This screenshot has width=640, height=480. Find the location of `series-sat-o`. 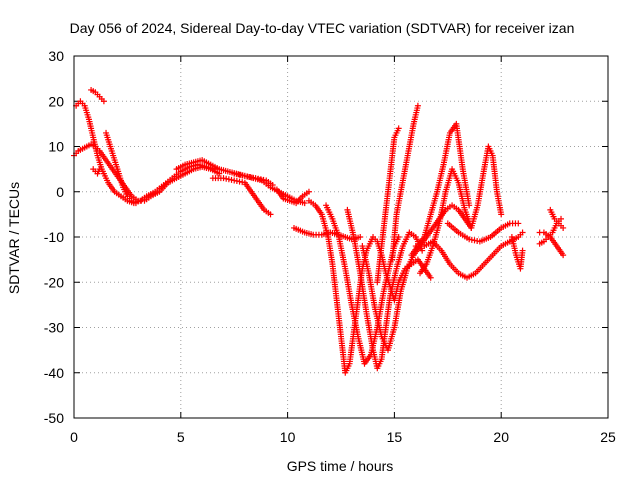

series-sat-o is located at coordinates (388, 205).